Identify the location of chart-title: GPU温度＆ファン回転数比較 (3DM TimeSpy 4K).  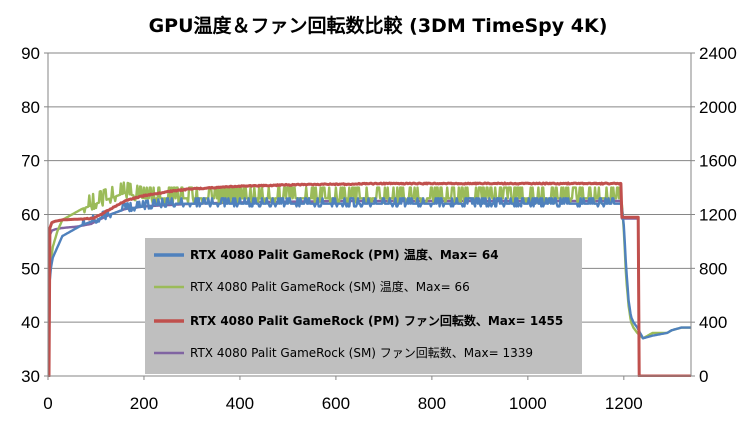
(378, 25).